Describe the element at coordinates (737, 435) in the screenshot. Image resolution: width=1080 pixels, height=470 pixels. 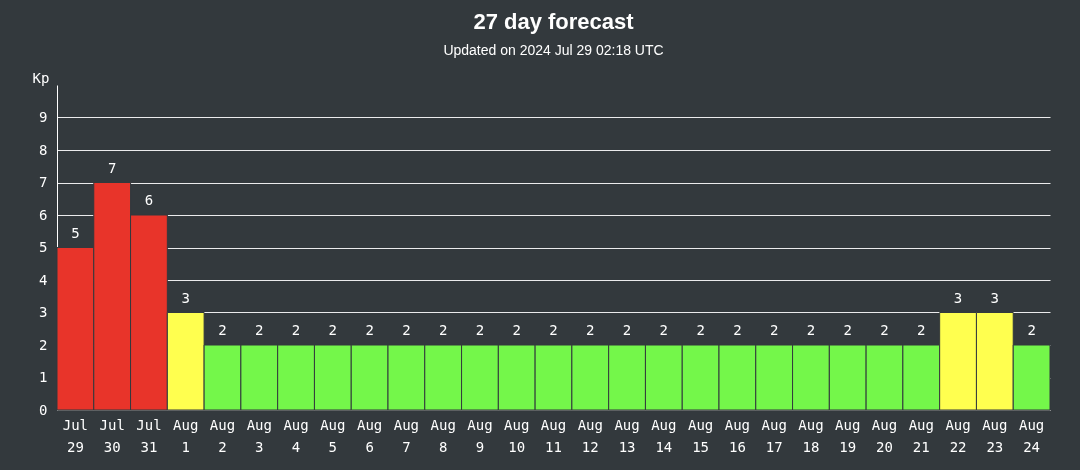
I see `x-tick-label: Aug 16` at that location.